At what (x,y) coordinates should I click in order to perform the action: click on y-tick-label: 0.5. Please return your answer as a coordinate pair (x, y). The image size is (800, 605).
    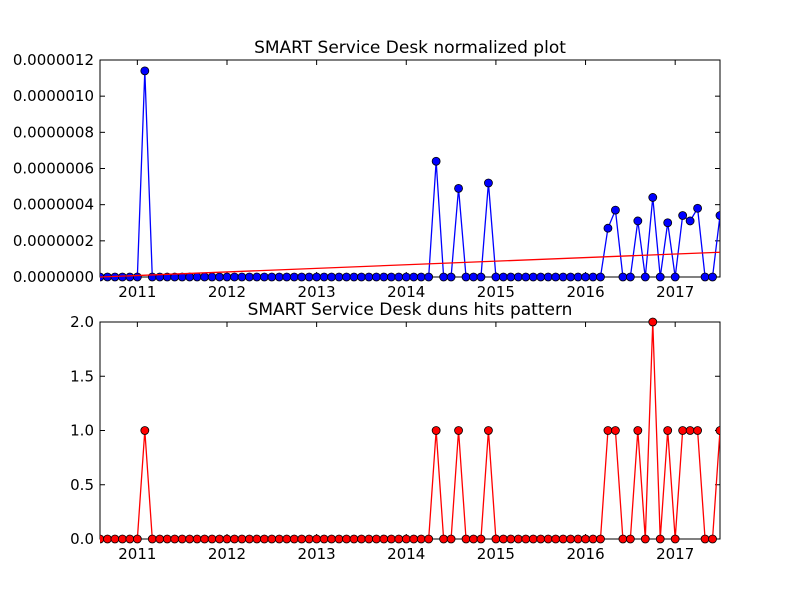
    Looking at the image, I should click on (82, 485).